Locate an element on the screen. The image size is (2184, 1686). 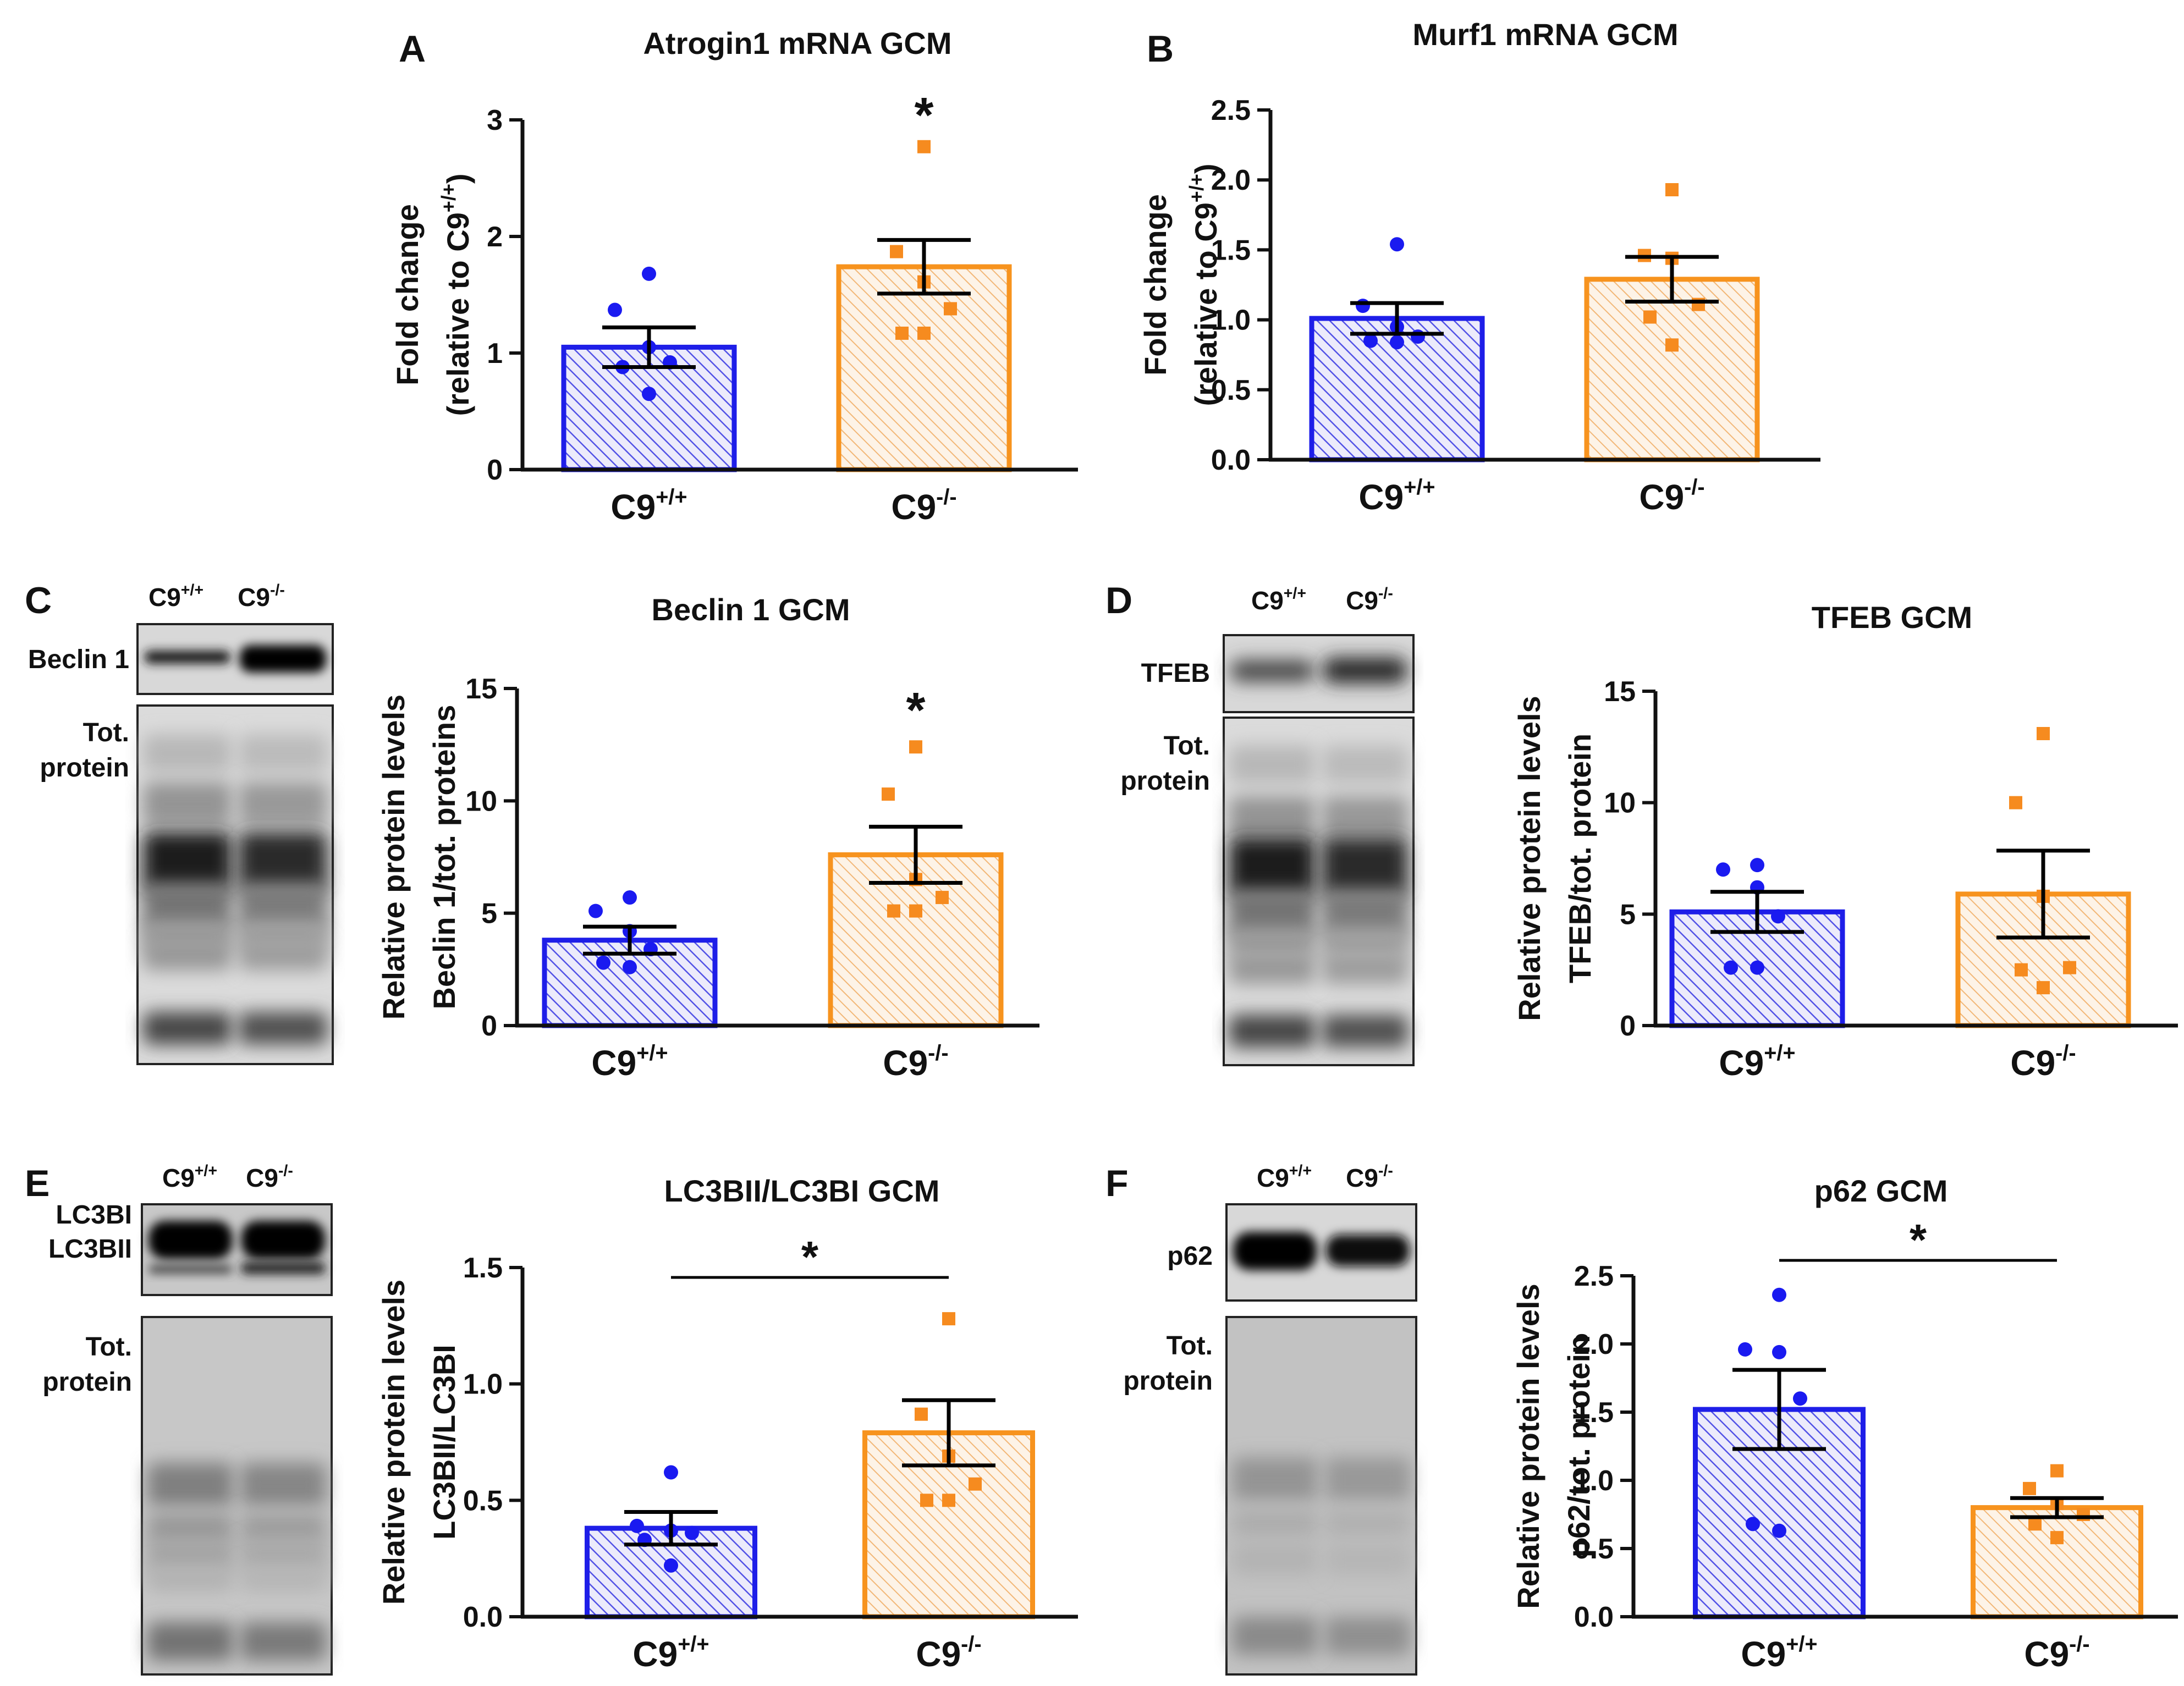
x-label-e-wt-sup: +/+ is located at coordinates (693, 1644).